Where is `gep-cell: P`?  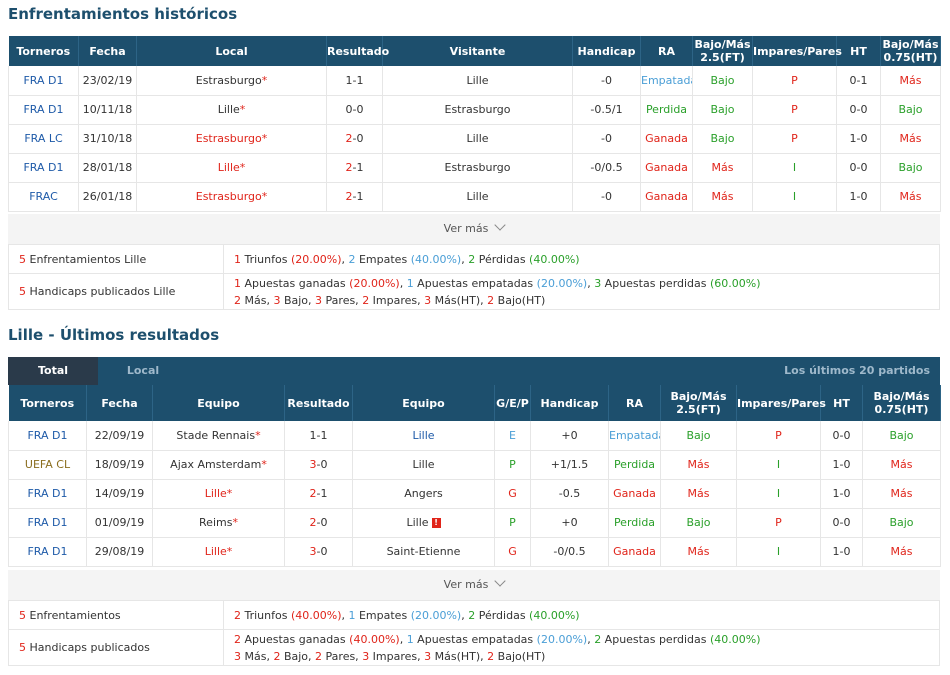 gep-cell: P is located at coordinates (512, 465).